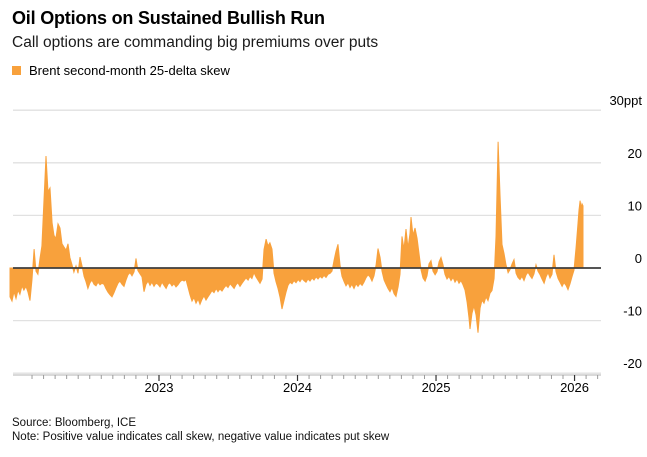 This screenshot has width=647, height=457. I want to click on x-axis: 2023 2024 2025 2026, so click(307, 384).